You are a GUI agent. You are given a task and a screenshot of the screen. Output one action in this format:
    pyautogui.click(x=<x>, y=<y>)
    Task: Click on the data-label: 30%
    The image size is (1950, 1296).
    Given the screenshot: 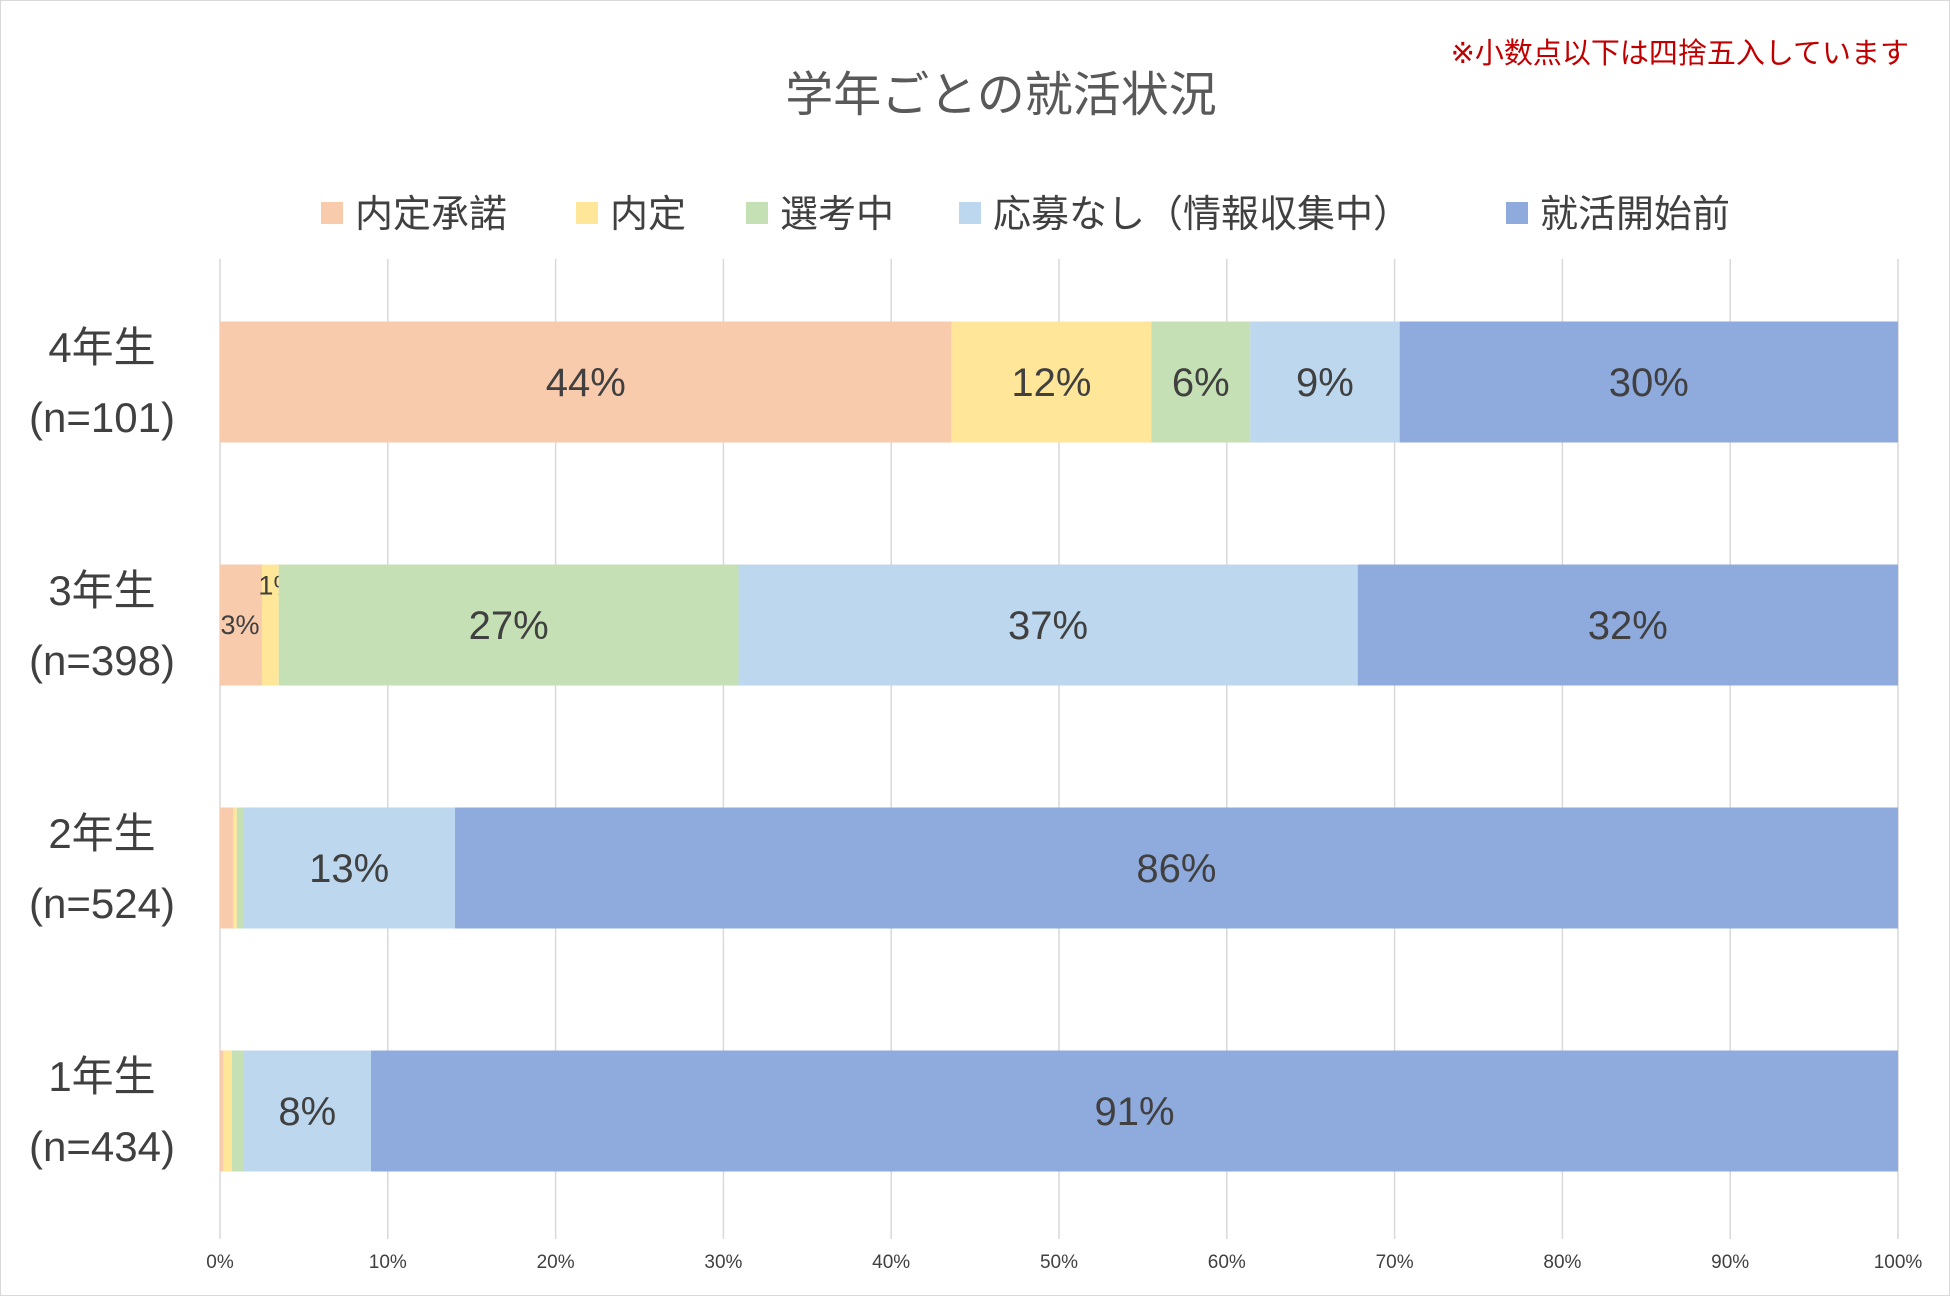 What is the action you would take?
    pyautogui.click(x=1649, y=383)
    